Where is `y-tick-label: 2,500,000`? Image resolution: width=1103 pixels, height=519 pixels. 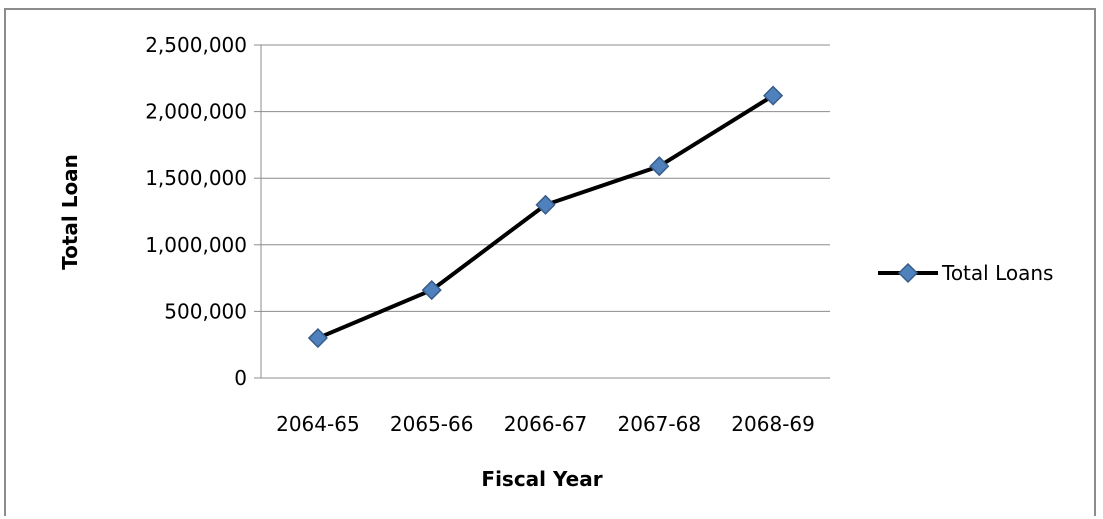 y-tick-label: 2,500,000 is located at coordinates (196, 45).